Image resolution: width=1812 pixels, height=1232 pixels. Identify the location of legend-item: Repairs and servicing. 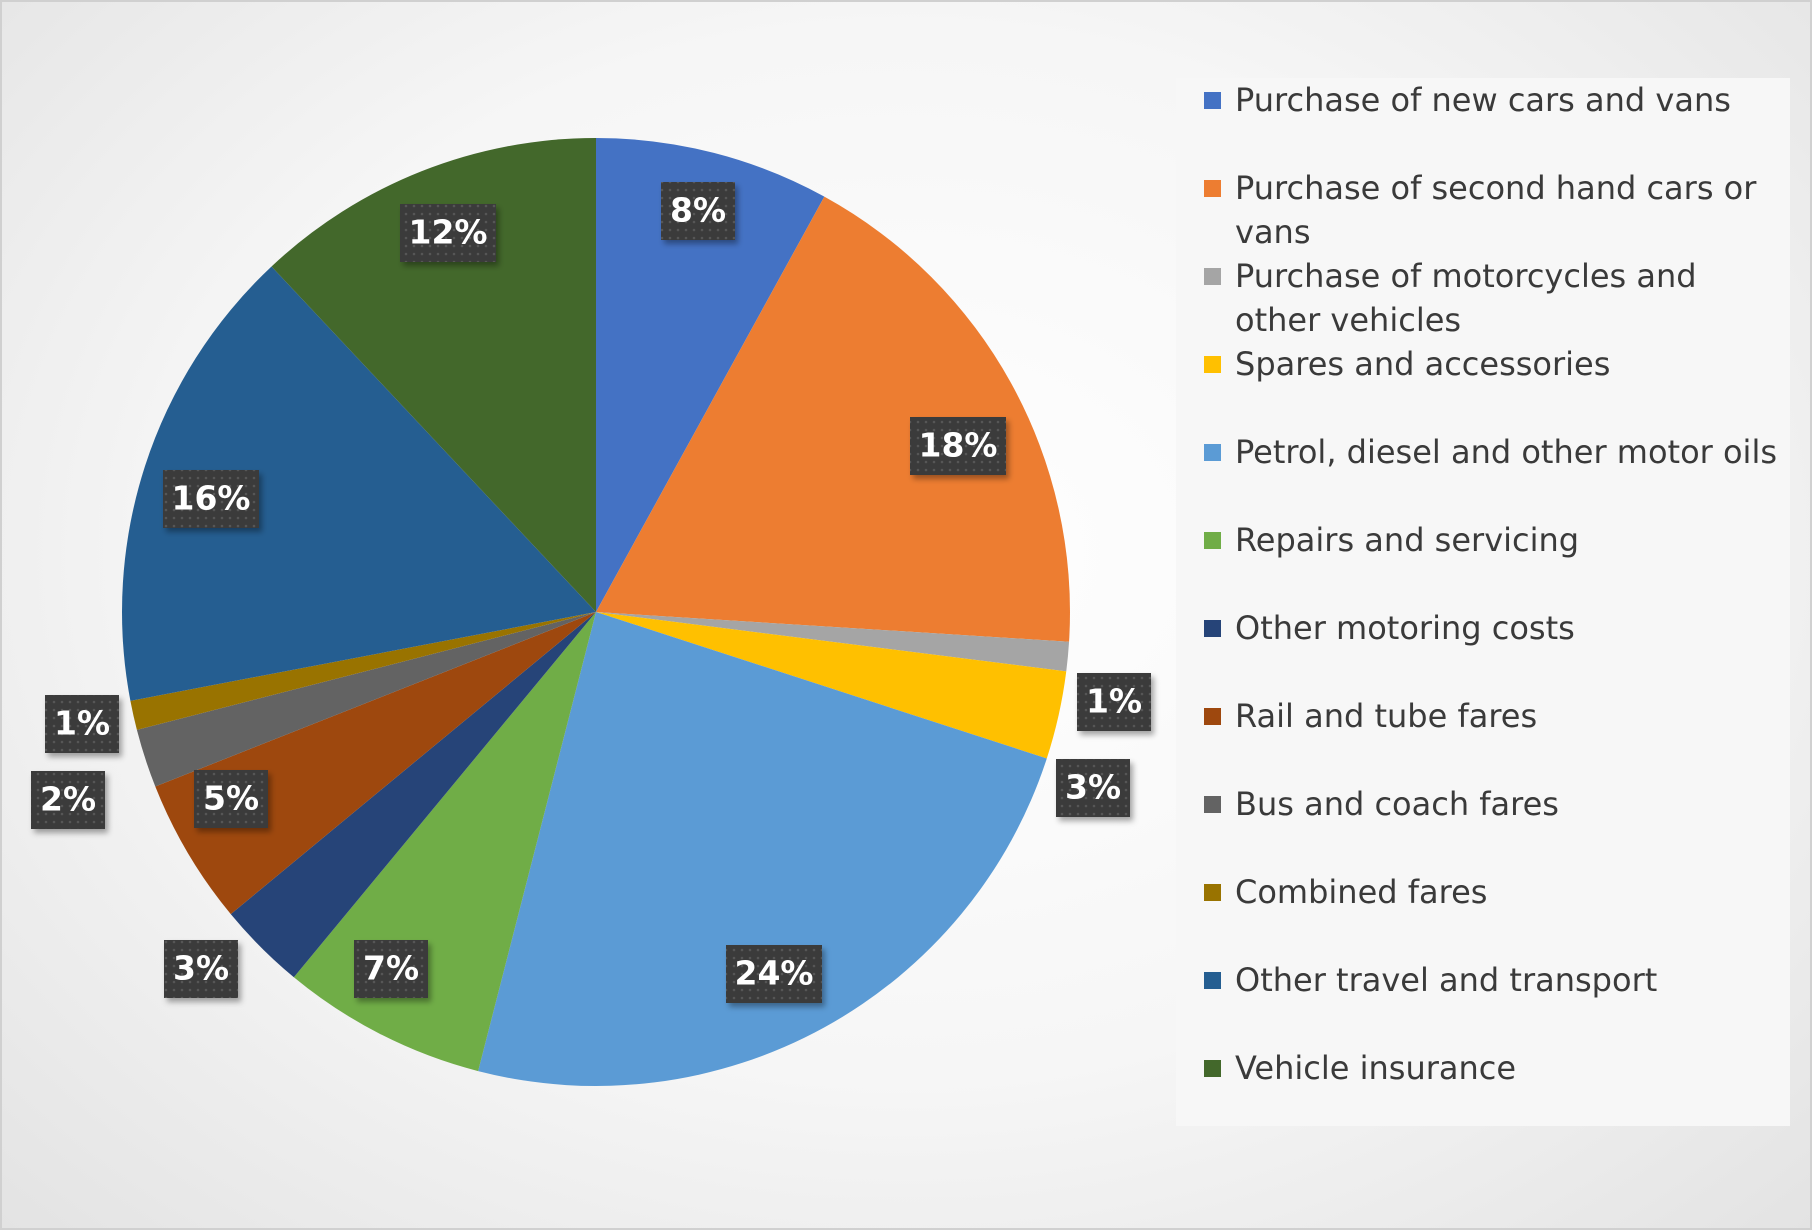
(1483, 540).